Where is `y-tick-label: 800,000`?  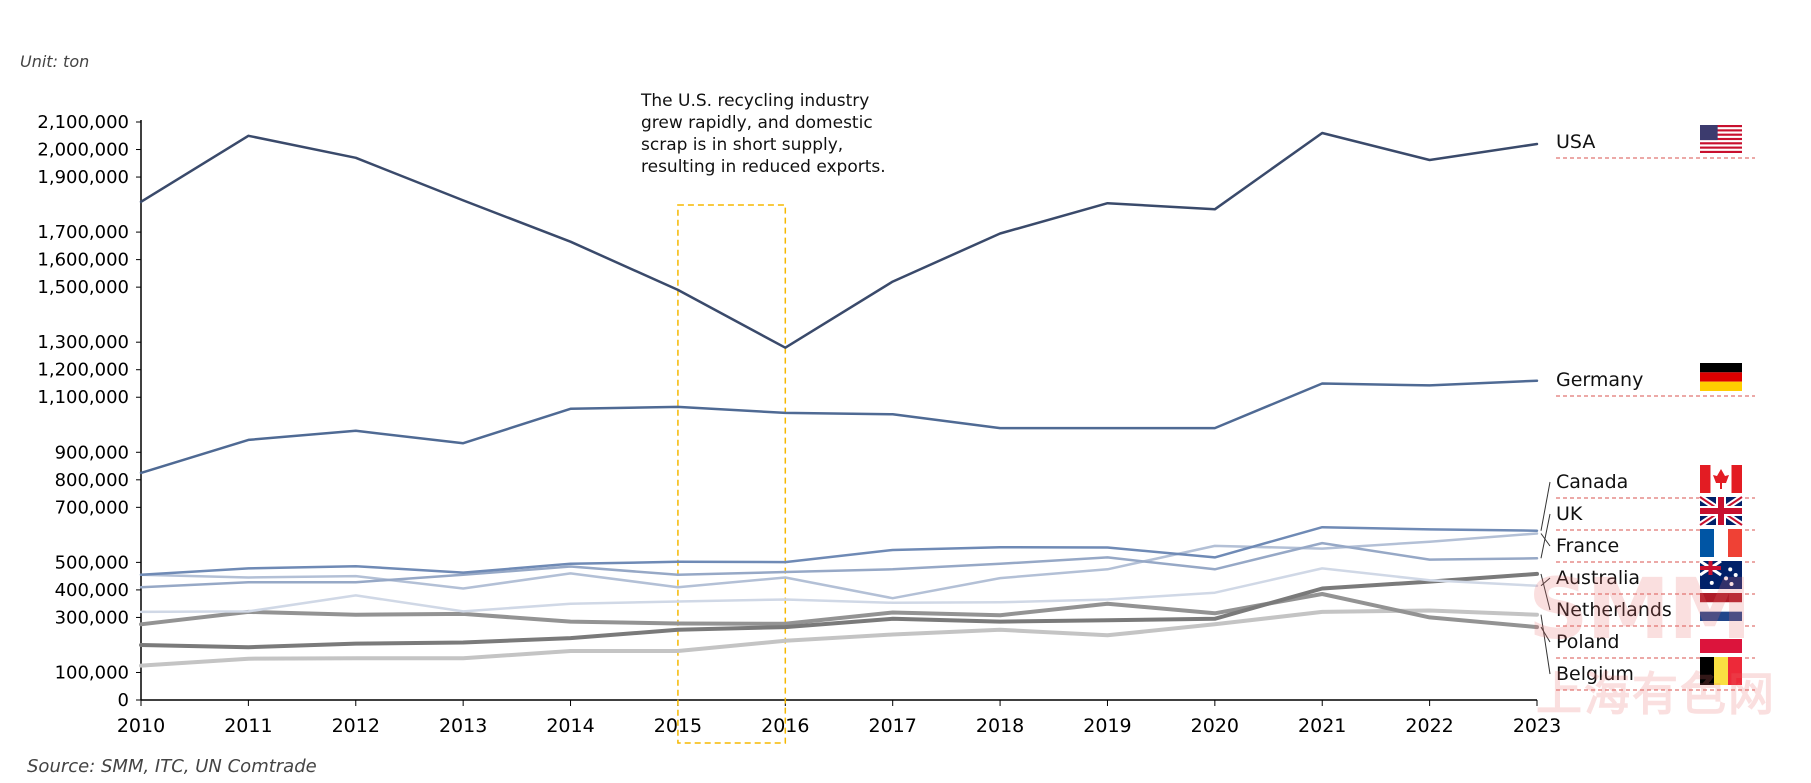 y-tick-label: 800,000 is located at coordinates (92, 480).